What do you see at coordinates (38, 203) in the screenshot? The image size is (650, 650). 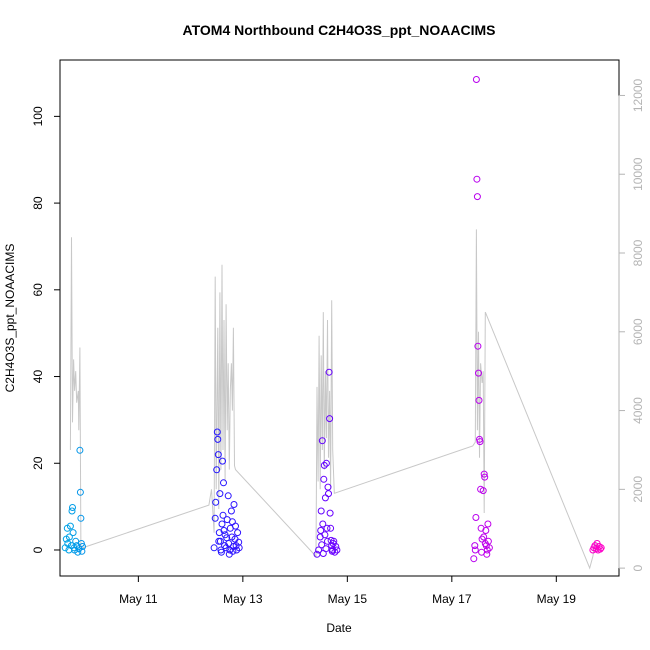 I see `y-tick-label: 80` at bounding box center [38, 203].